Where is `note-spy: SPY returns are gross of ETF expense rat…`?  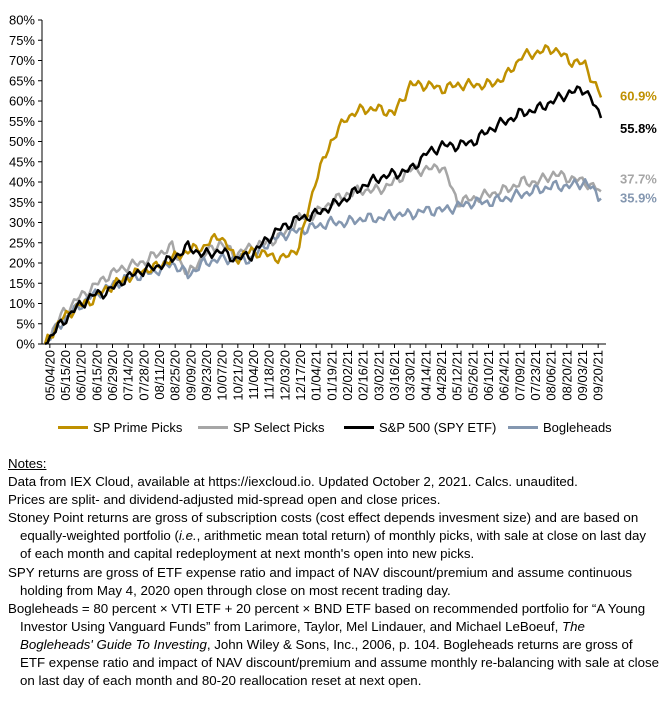 note-spy: SPY returns are gross of ETF expense rat… is located at coordinates (320, 581).